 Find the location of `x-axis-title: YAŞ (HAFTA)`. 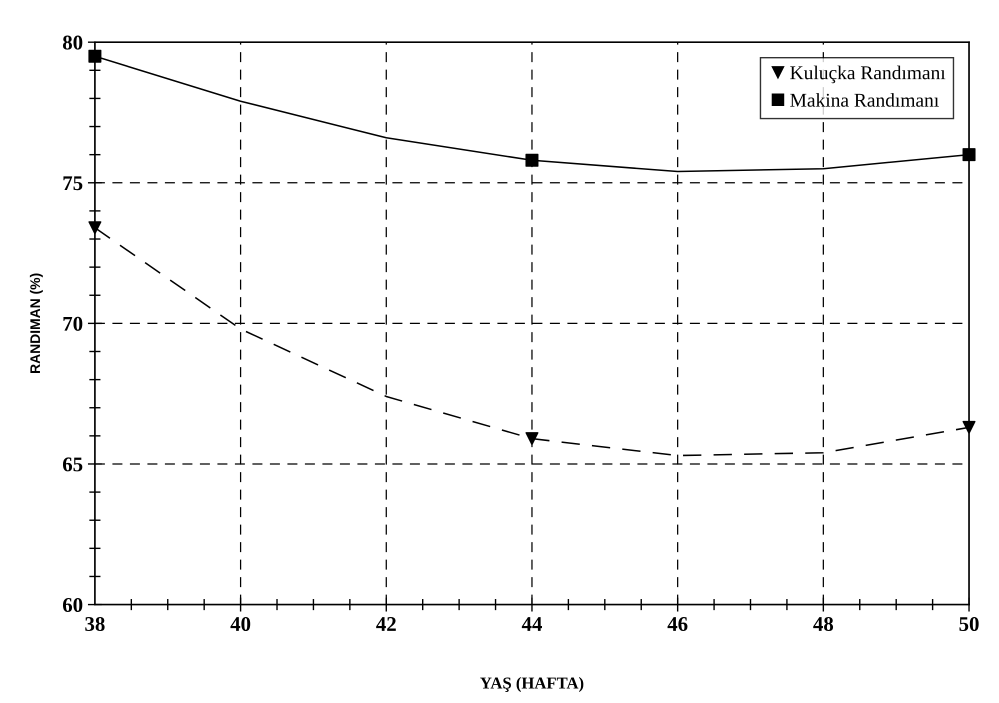

x-axis-title: YAŞ (HAFTA) is located at coordinates (532, 684).